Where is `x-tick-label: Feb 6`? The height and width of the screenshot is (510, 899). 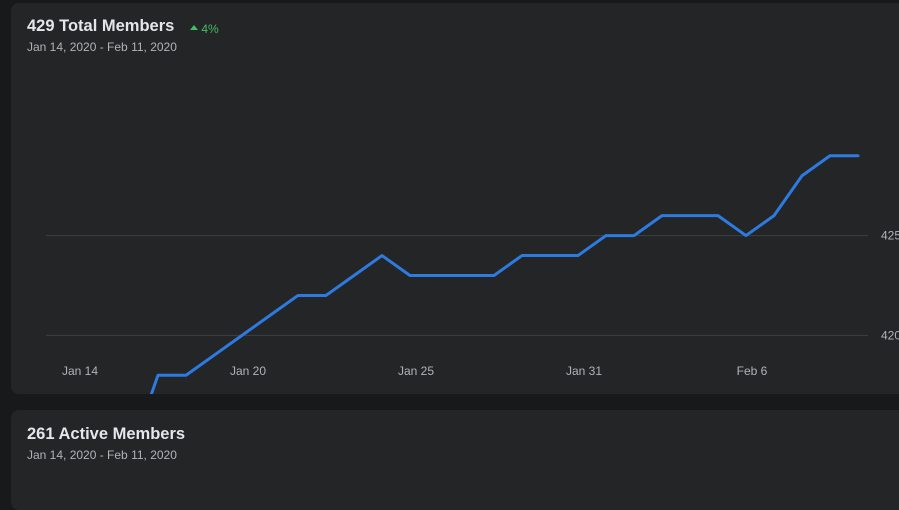 x-tick-label: Feb 6 is located at coordinates (752, 371).